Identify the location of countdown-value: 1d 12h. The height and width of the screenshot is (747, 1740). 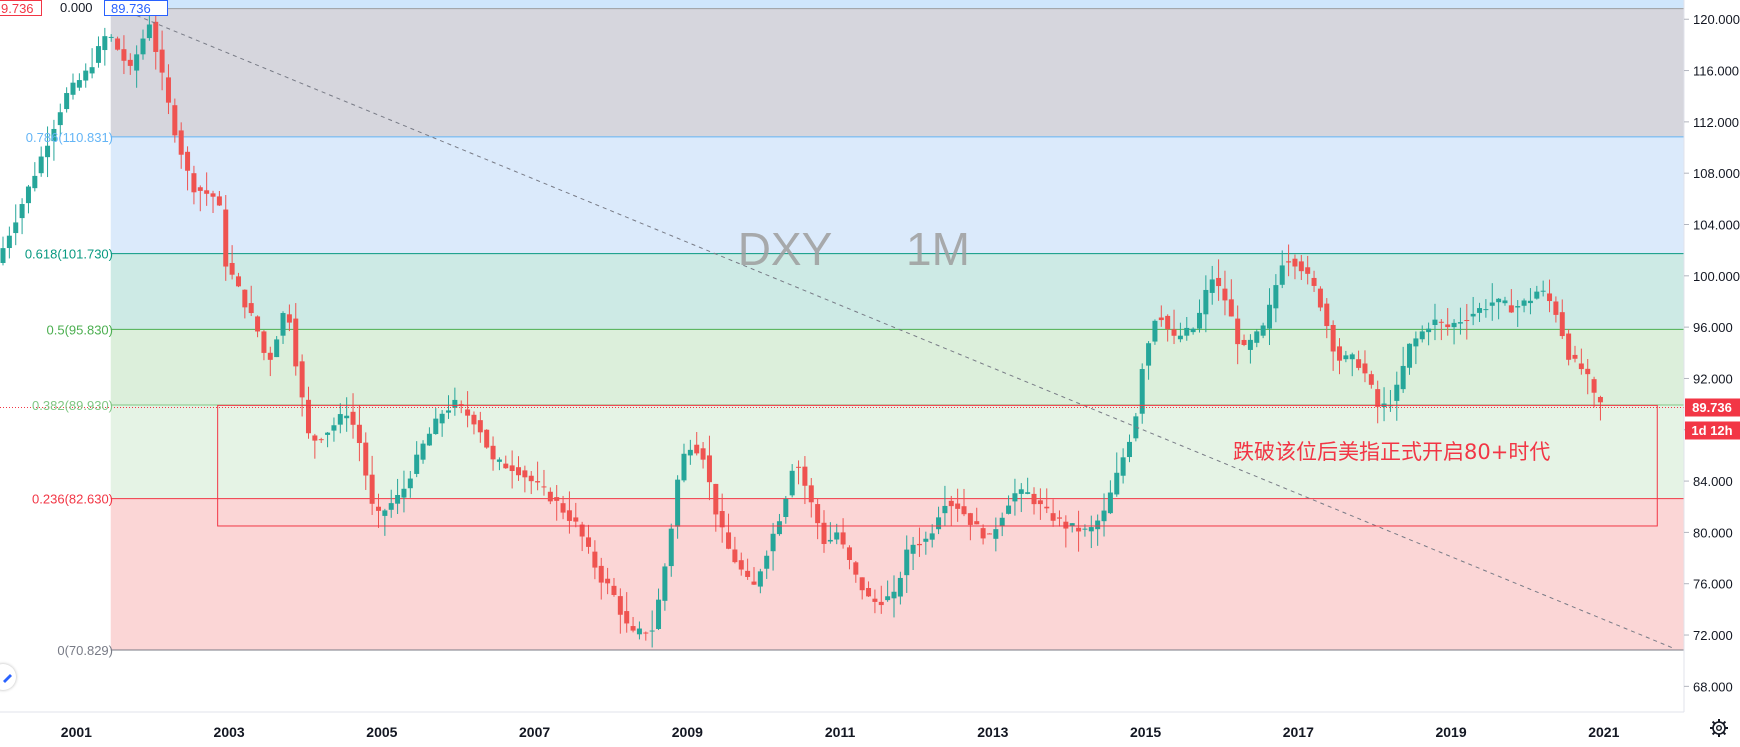
(1711, 430).